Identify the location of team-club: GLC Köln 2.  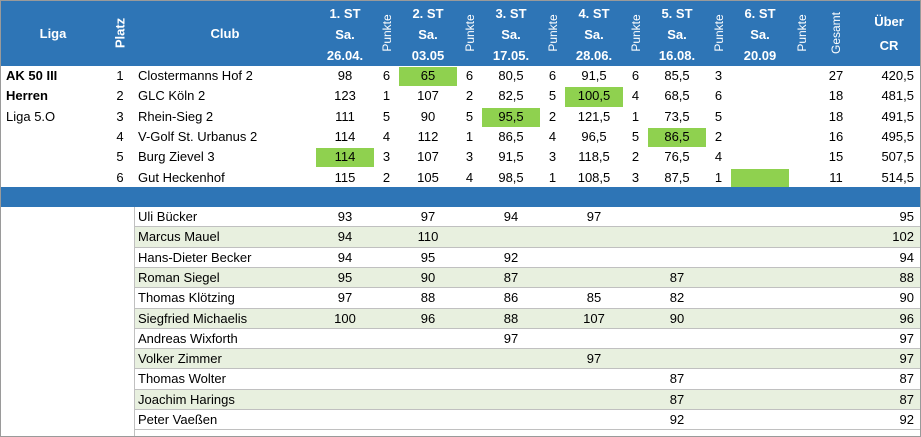
(172, 96).